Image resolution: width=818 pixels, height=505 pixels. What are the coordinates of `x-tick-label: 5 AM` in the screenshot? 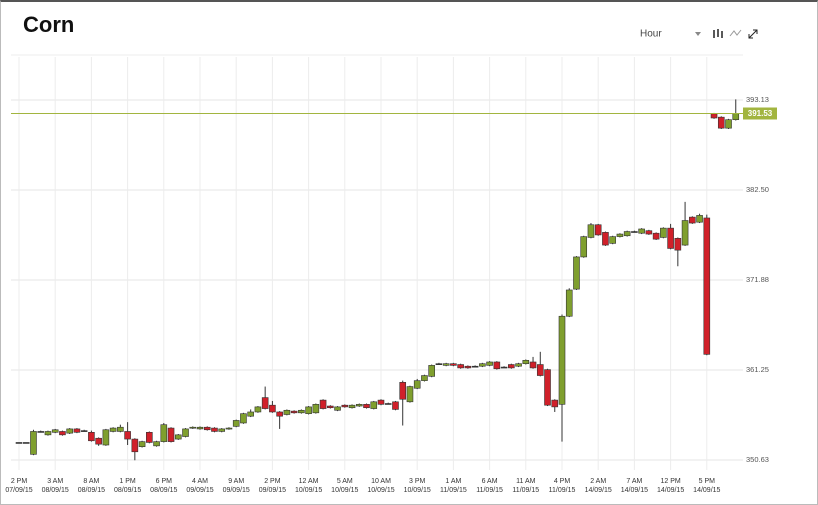 It's located at (345, 481).